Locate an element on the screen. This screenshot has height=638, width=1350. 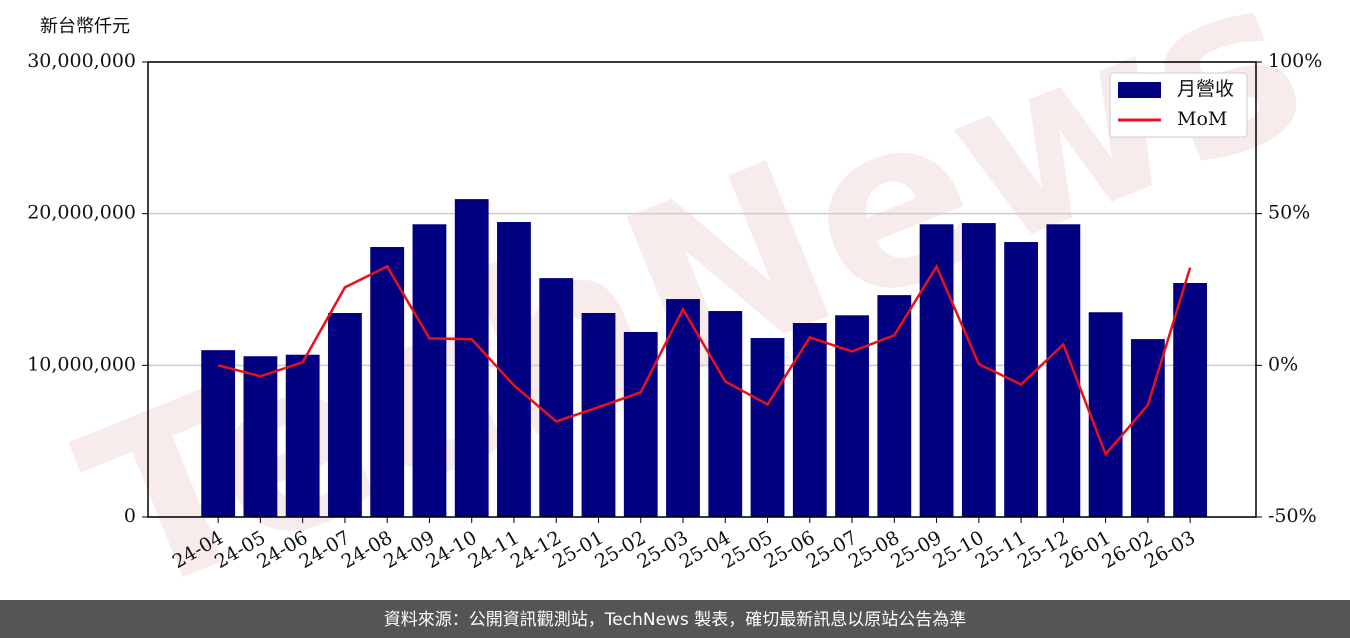
y2-tick-label: 0% is located at coordinates (1283, 364).